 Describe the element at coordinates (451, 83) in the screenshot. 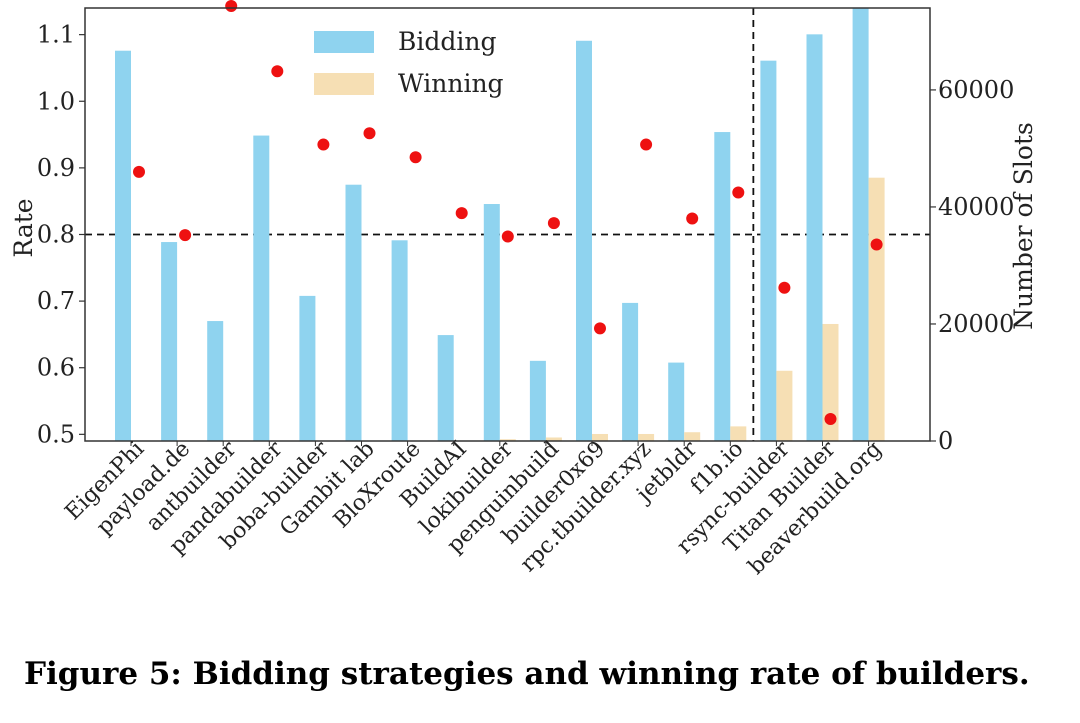

I see `legend-label-winning: Winning` at that location.